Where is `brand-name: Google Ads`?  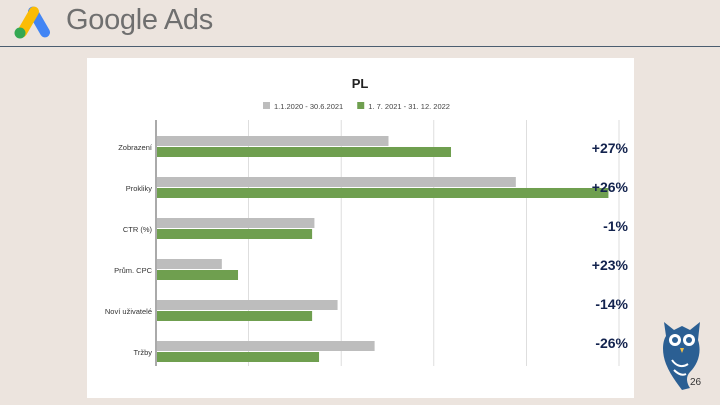 brand-name: Google Ads is located at coordinates (139, 20).